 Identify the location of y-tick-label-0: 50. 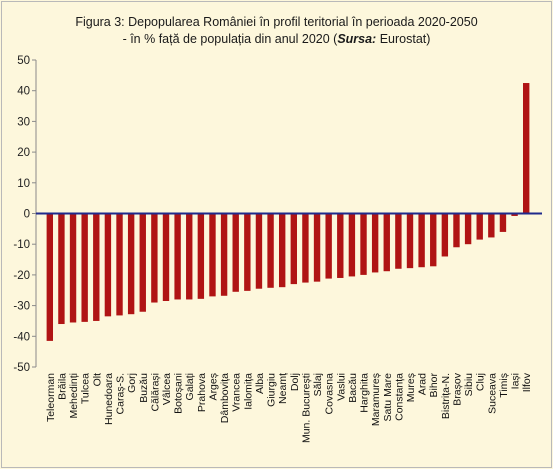
(23, 61).